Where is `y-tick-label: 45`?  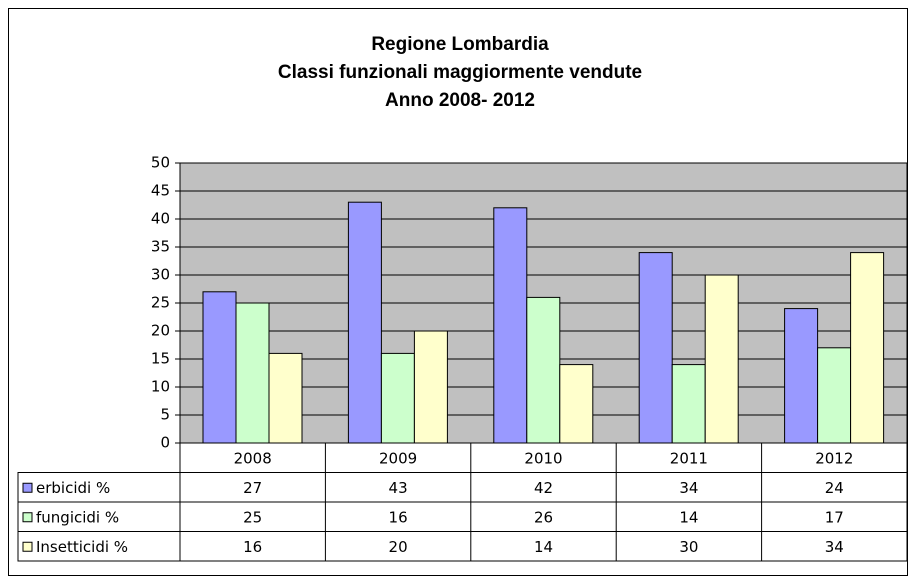 y-tick-label: 45 is located at coordinates (160, 191).